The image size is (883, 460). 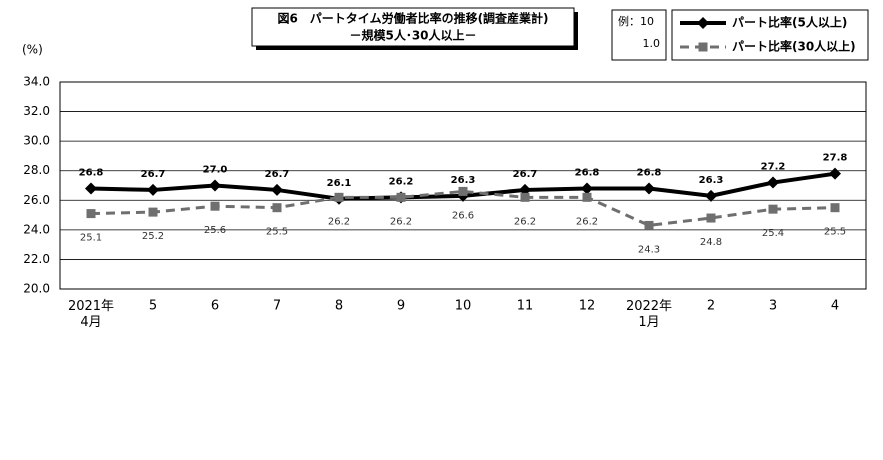 I want to click on y-tick-label: 32.0, so click(x=36, y=111).